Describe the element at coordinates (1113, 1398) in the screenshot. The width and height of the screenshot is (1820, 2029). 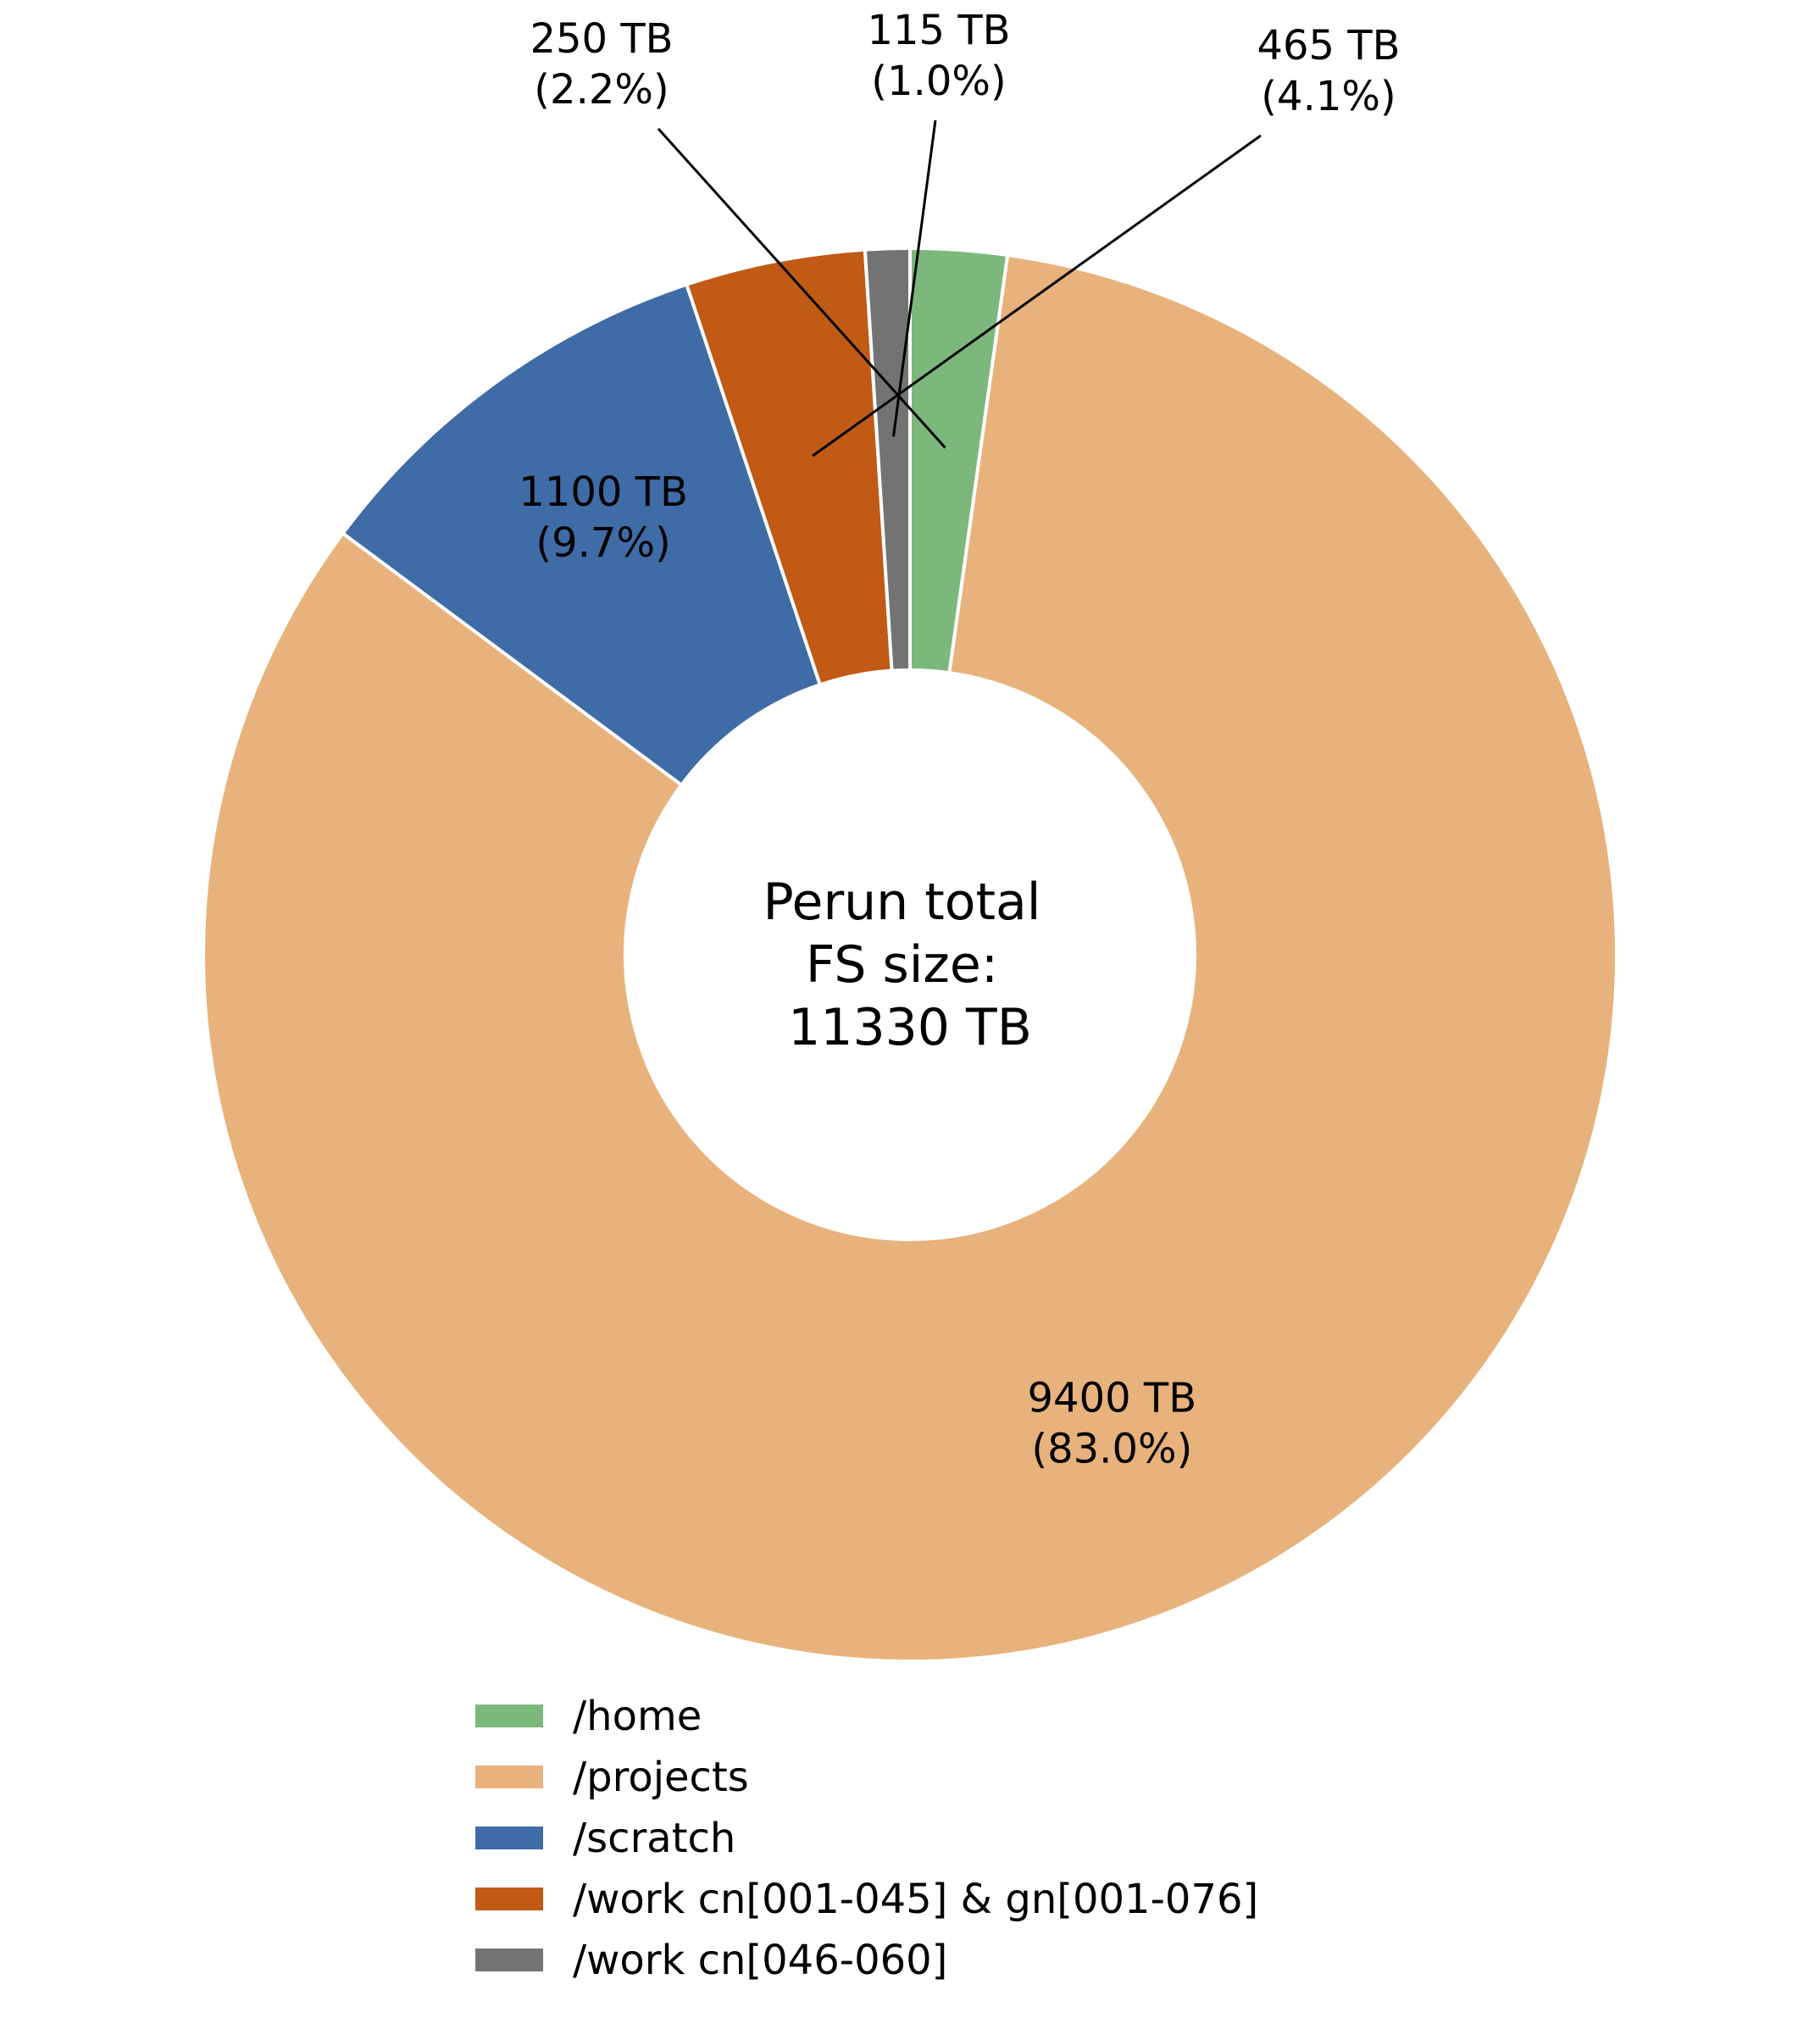
I see `slice-value-label: 9400 TB` at that location.